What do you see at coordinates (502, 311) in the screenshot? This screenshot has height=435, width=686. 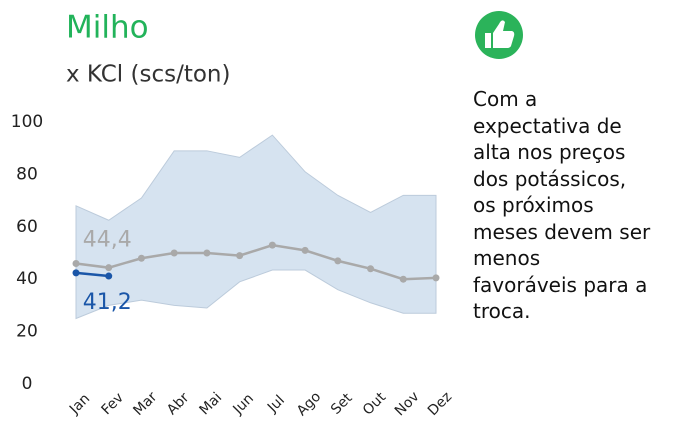 I see `note-line: troca.` at bounding box center [502, 311].